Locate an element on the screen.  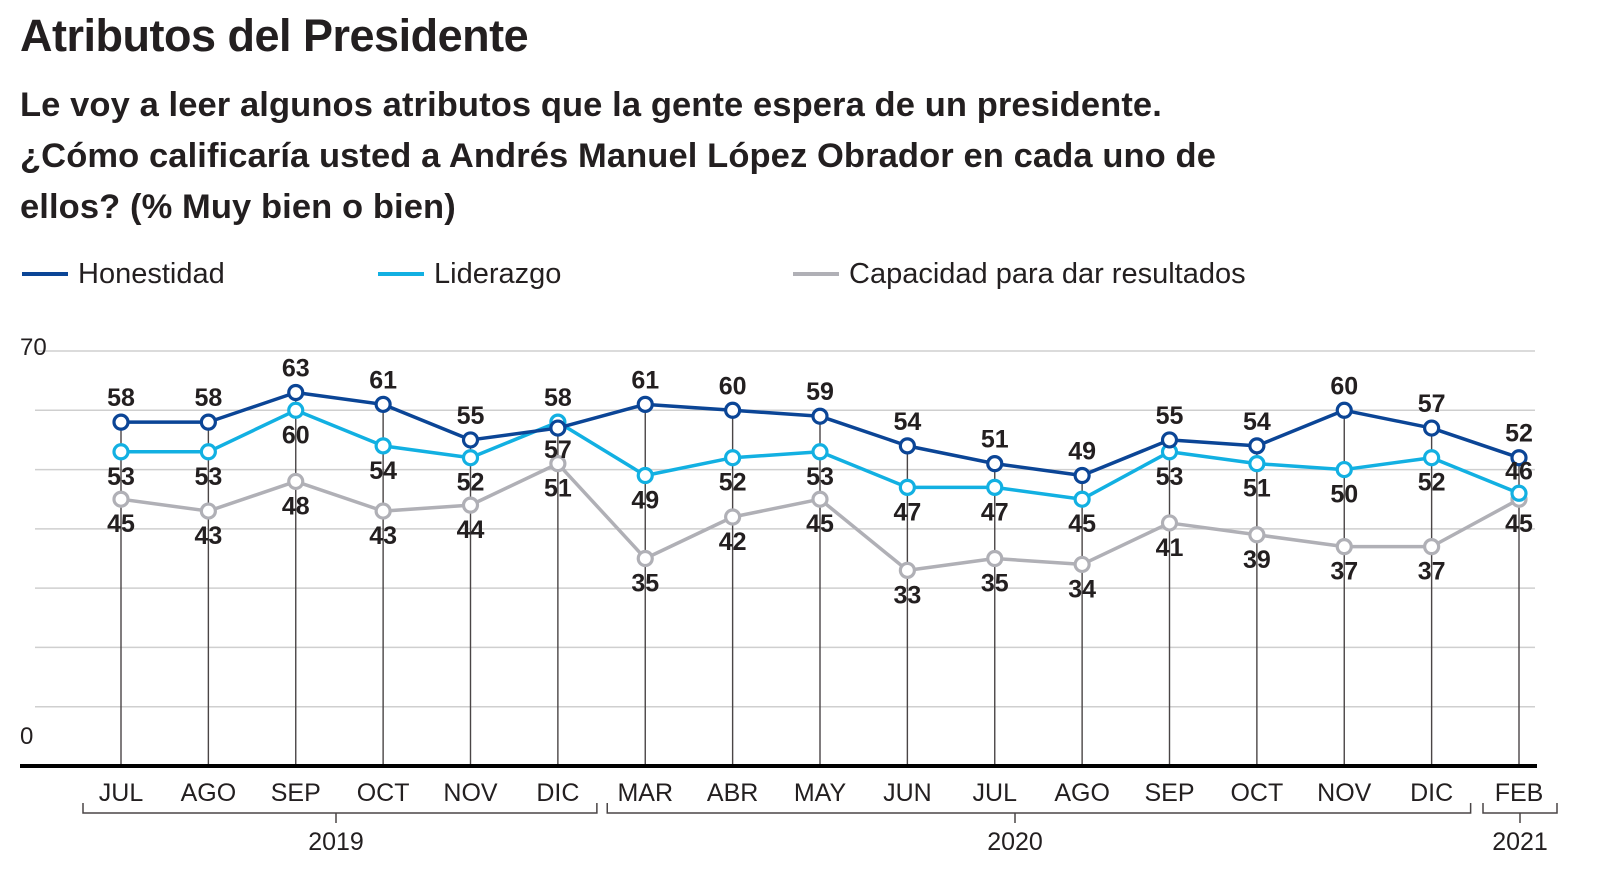
data-label: 41 is located at coordinates (1170, 548).